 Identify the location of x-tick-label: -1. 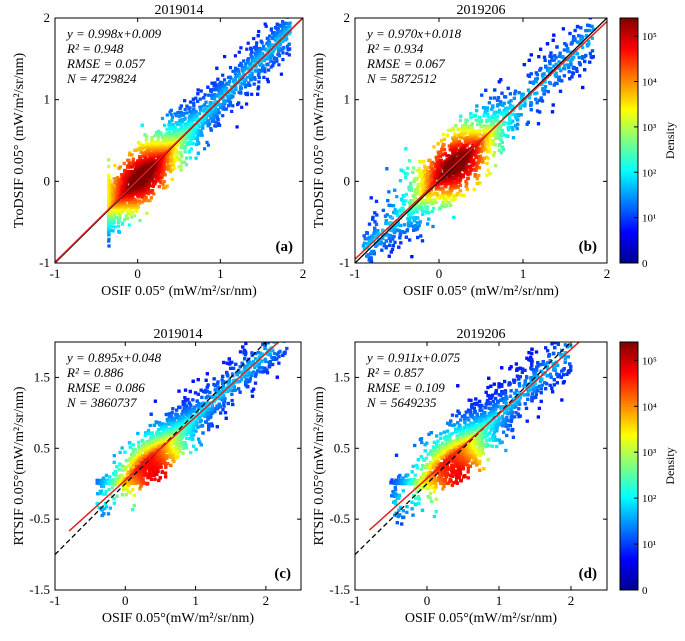
(55, 273).